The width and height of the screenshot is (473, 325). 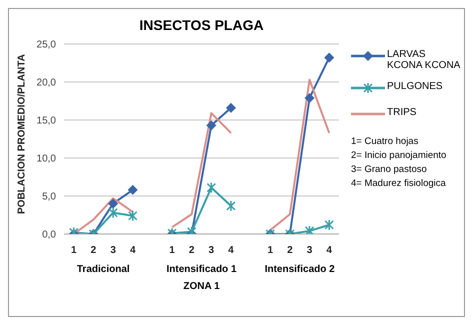 I want to click on text: 3= Grano pastoso, so click(x=389, y=170).